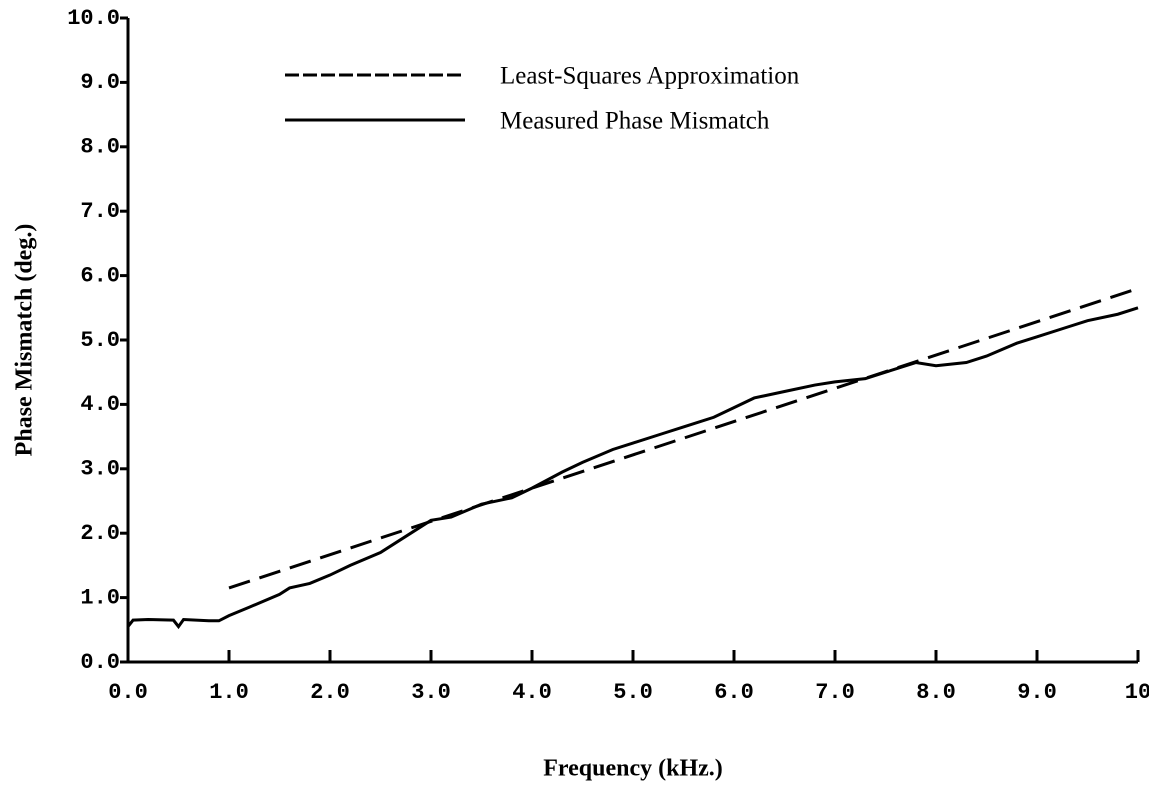  What do you see at coordinates (1137, 692) in the screenshot?
I see `x-tick-label: 10` at bounding box center [1137, 692].